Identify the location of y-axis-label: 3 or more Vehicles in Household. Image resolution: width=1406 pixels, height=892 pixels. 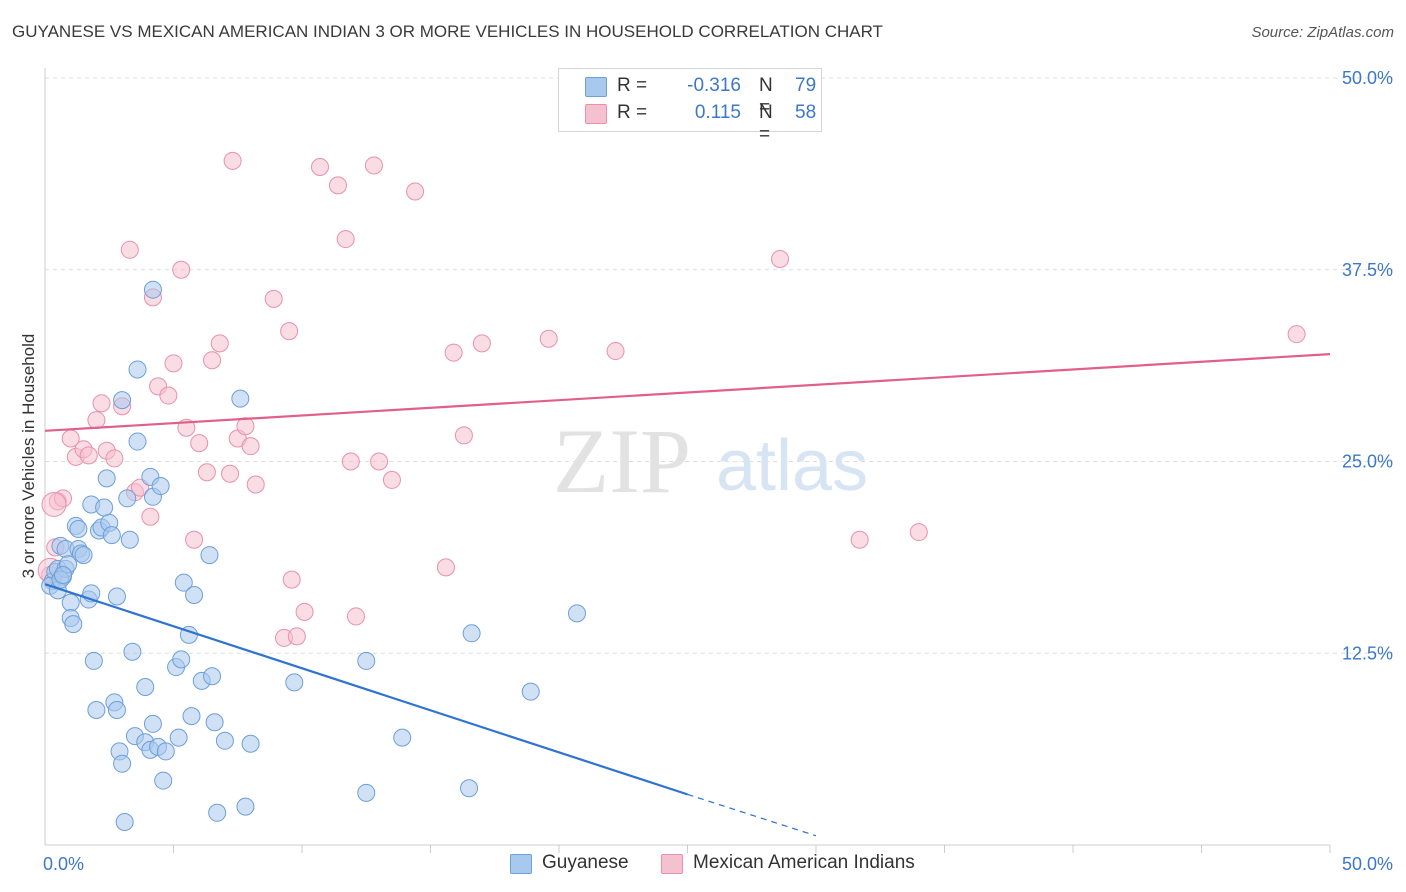
(28, 456).